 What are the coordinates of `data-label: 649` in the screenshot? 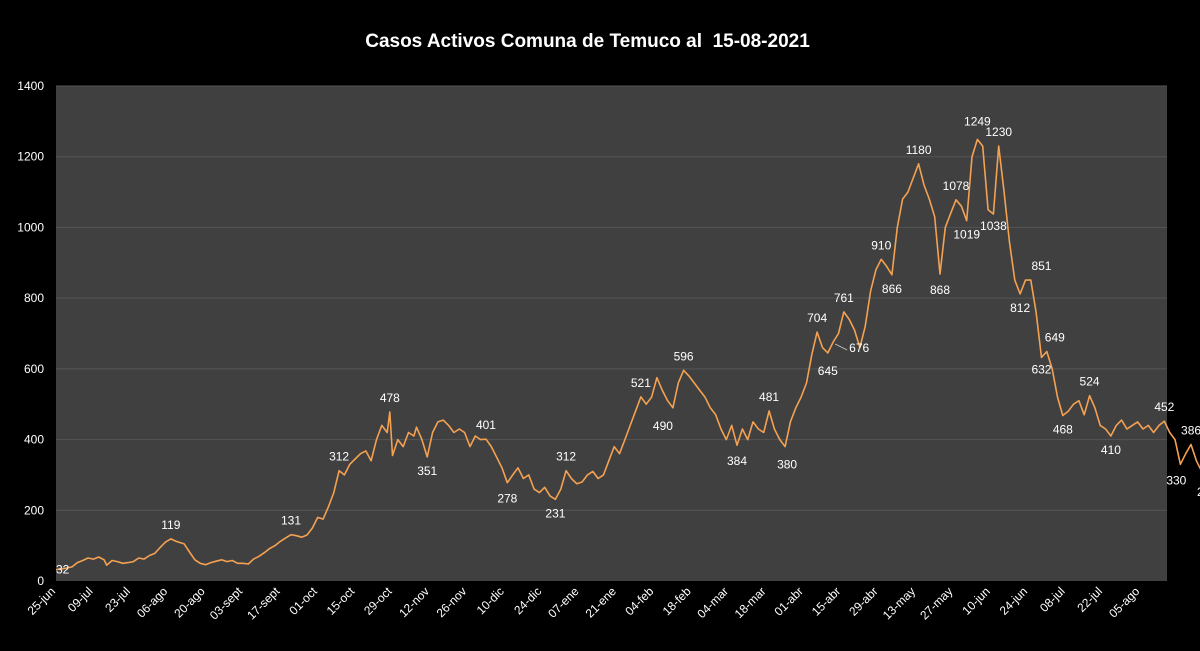 It's located at (1055, 338).